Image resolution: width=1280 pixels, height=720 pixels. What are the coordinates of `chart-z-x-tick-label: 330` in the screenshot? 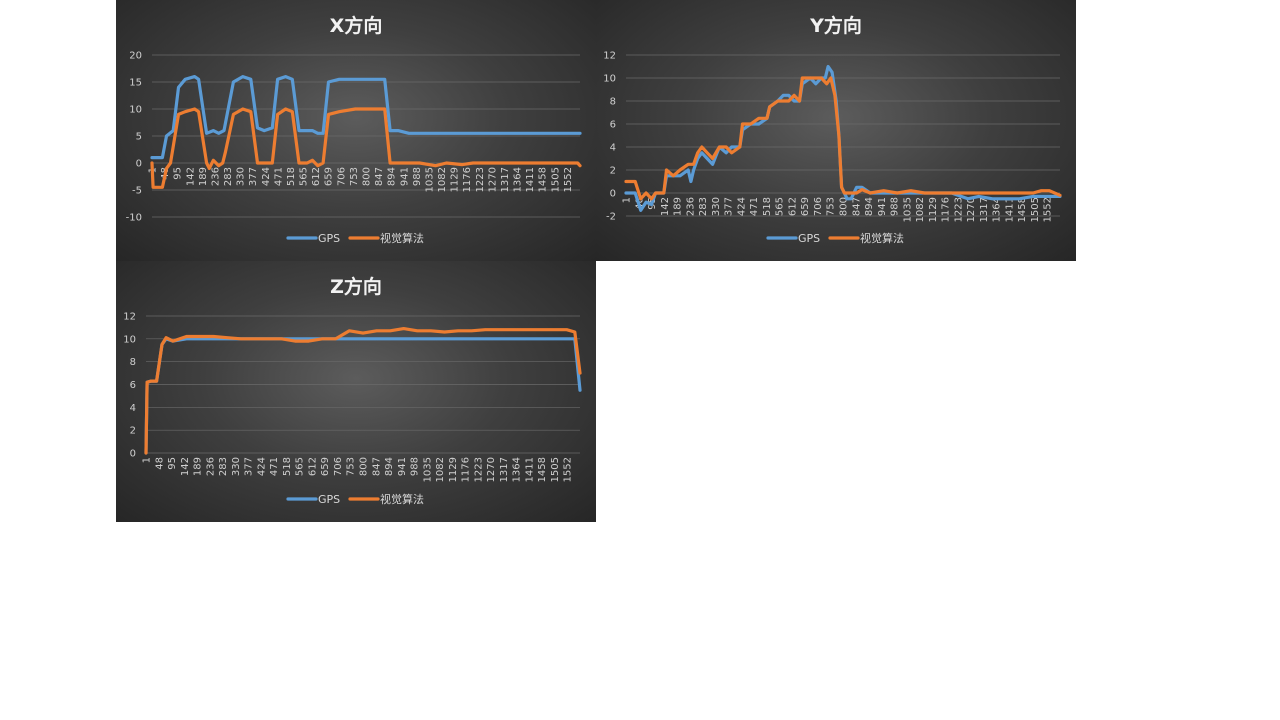 It's located at (236, 466).